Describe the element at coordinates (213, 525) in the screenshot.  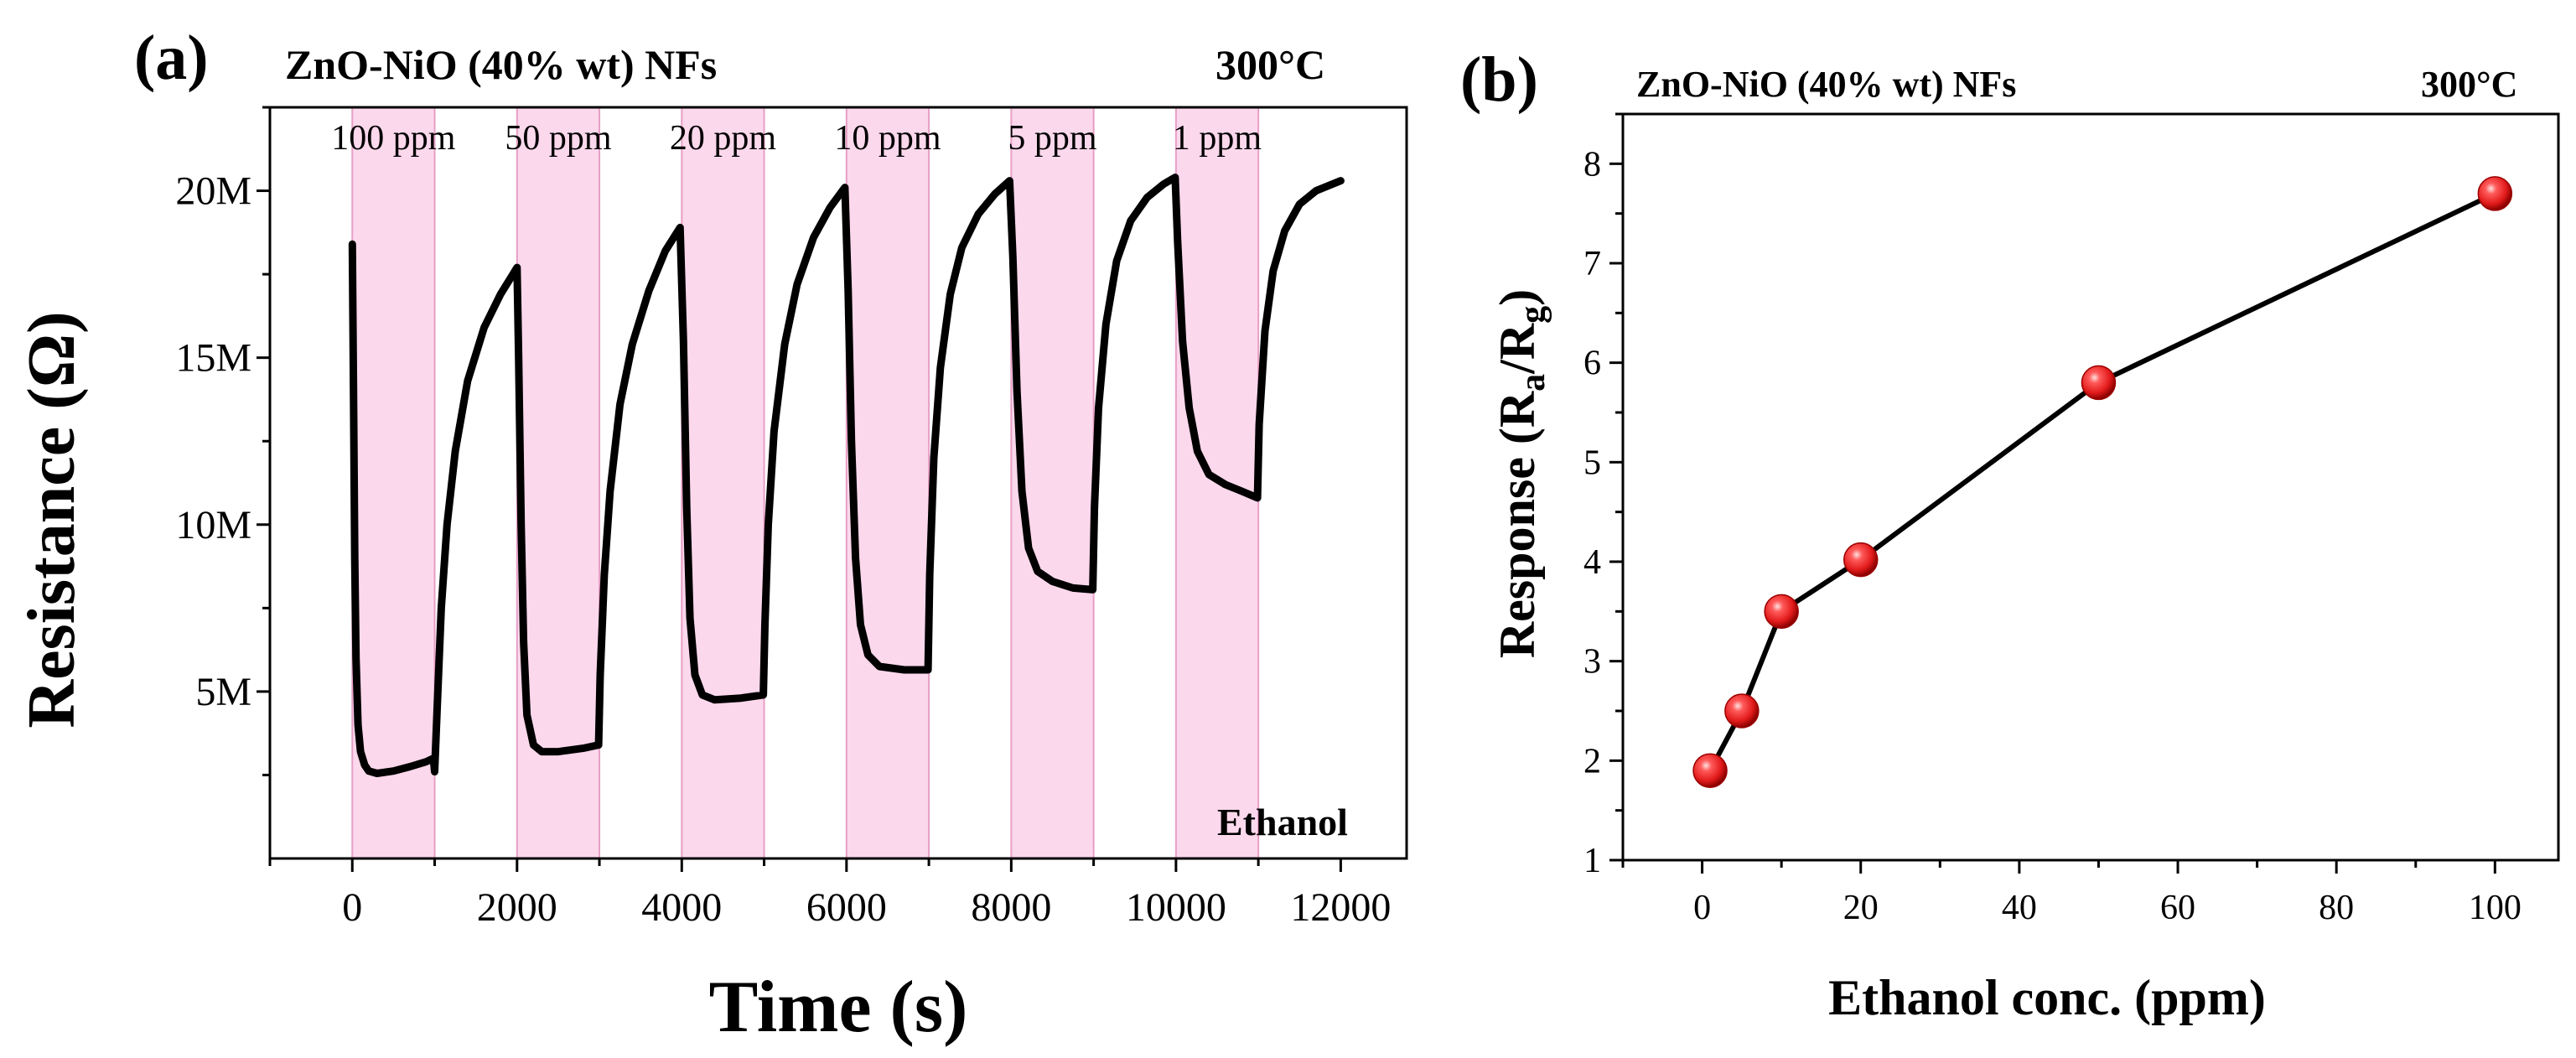
I see `y-tick-label-a: 10M` at that location.